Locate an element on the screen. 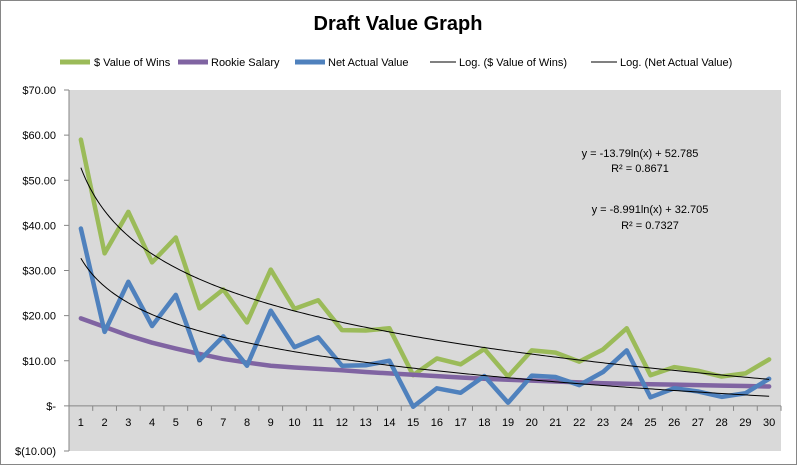  x-tick-label: 18 is located at coordinates (484, 423).